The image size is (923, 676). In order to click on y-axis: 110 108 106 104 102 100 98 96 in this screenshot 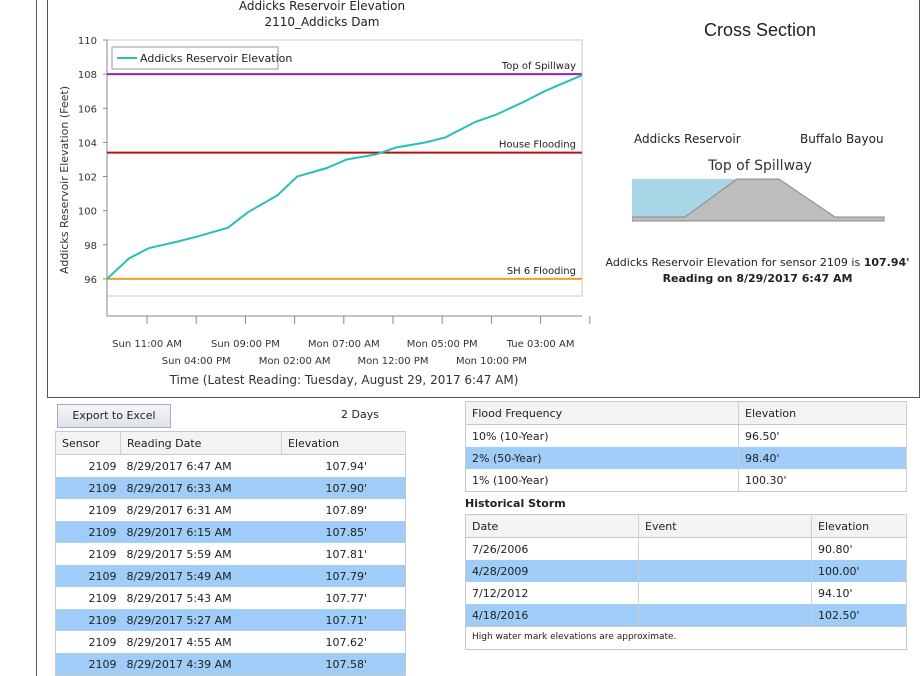, I will do `click(92, 161)`.